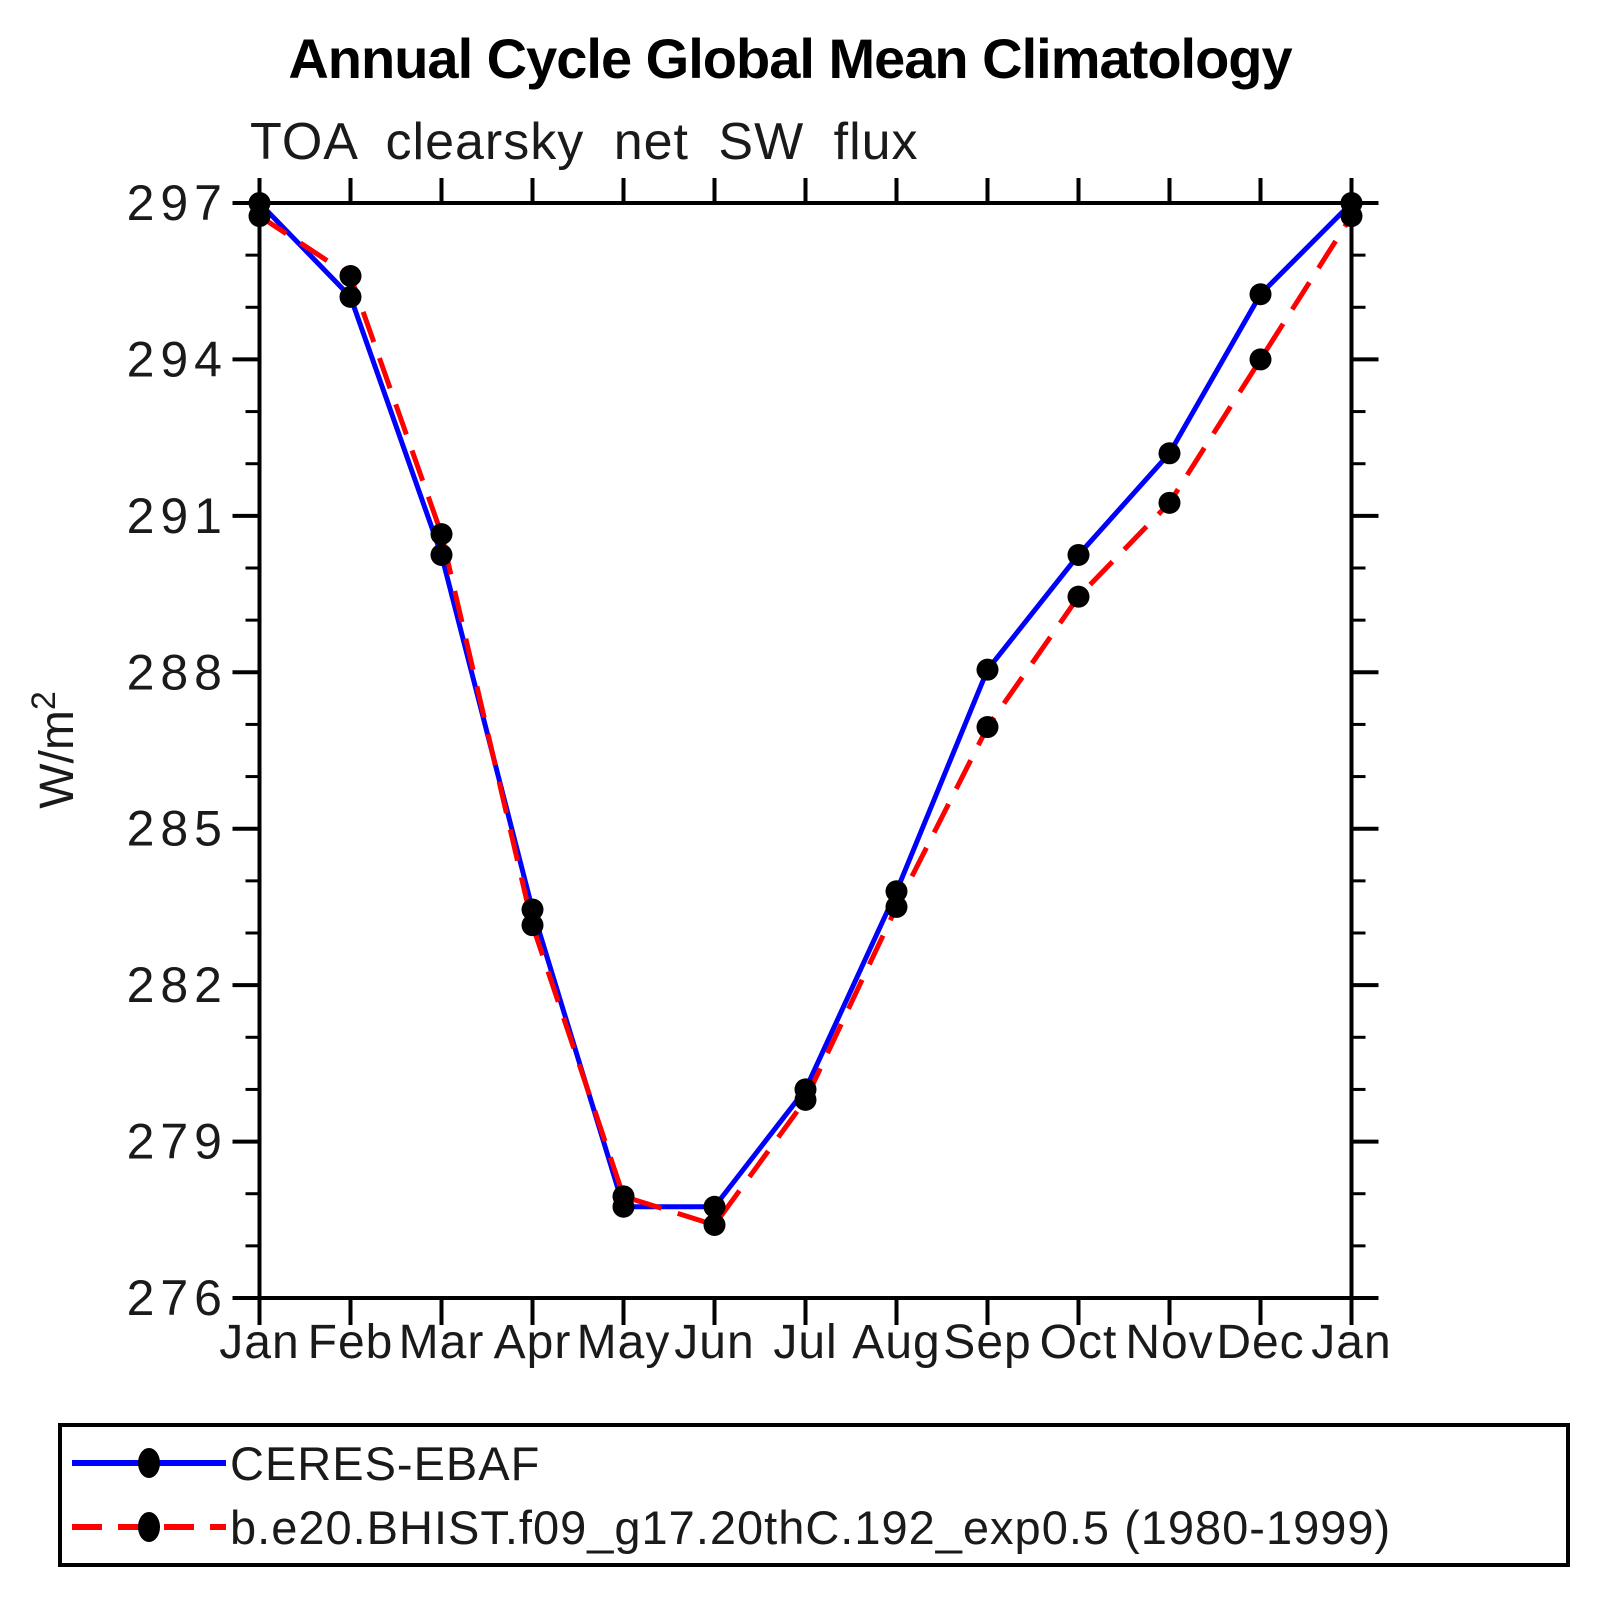 The width and height of the screenshot is (1608, 1608). Describe the element at coordinates (817, 1463) in the screenshot. I see `legend-item-ceres: CERES-EBAF` at that location.